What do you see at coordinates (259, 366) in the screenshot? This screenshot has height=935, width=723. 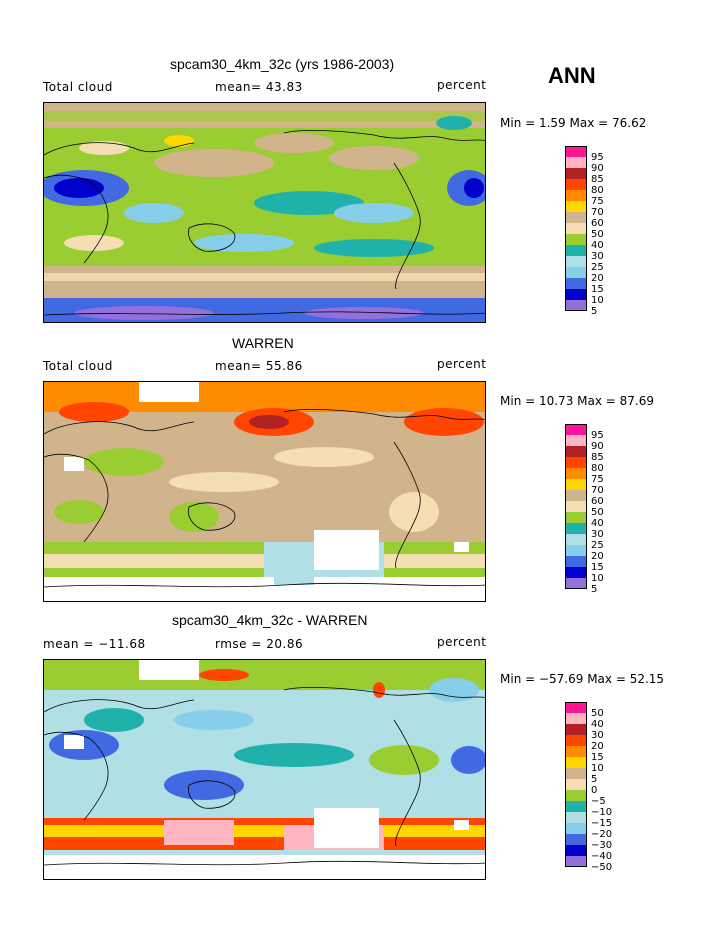 I see `panel2-mean: mean= 55.86` at bounding box center [259, 366].